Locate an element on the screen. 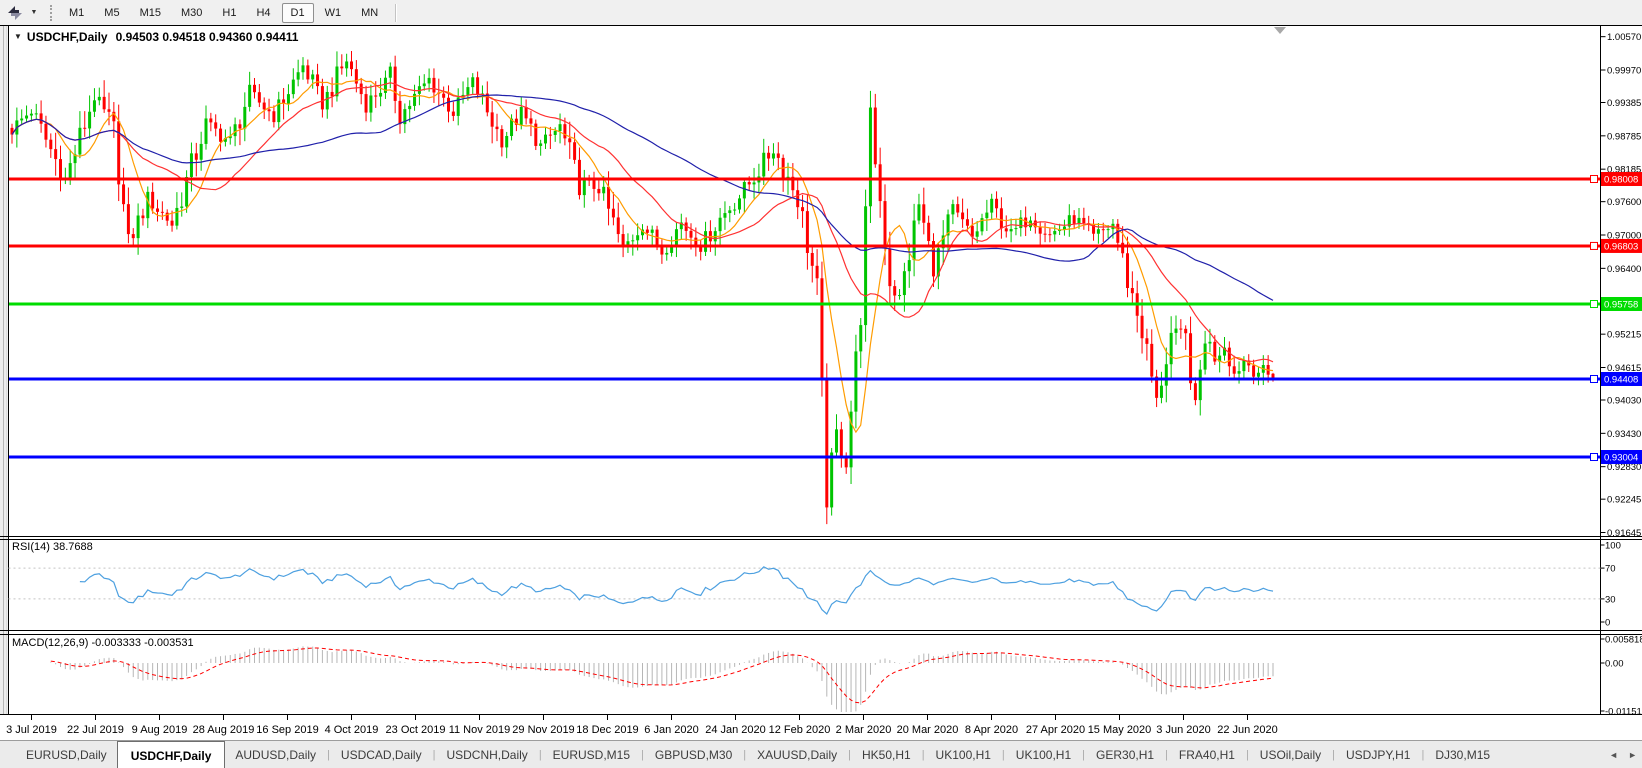 The image size is (1642, 768). rsi-levels is located at coordinates (804, 583).